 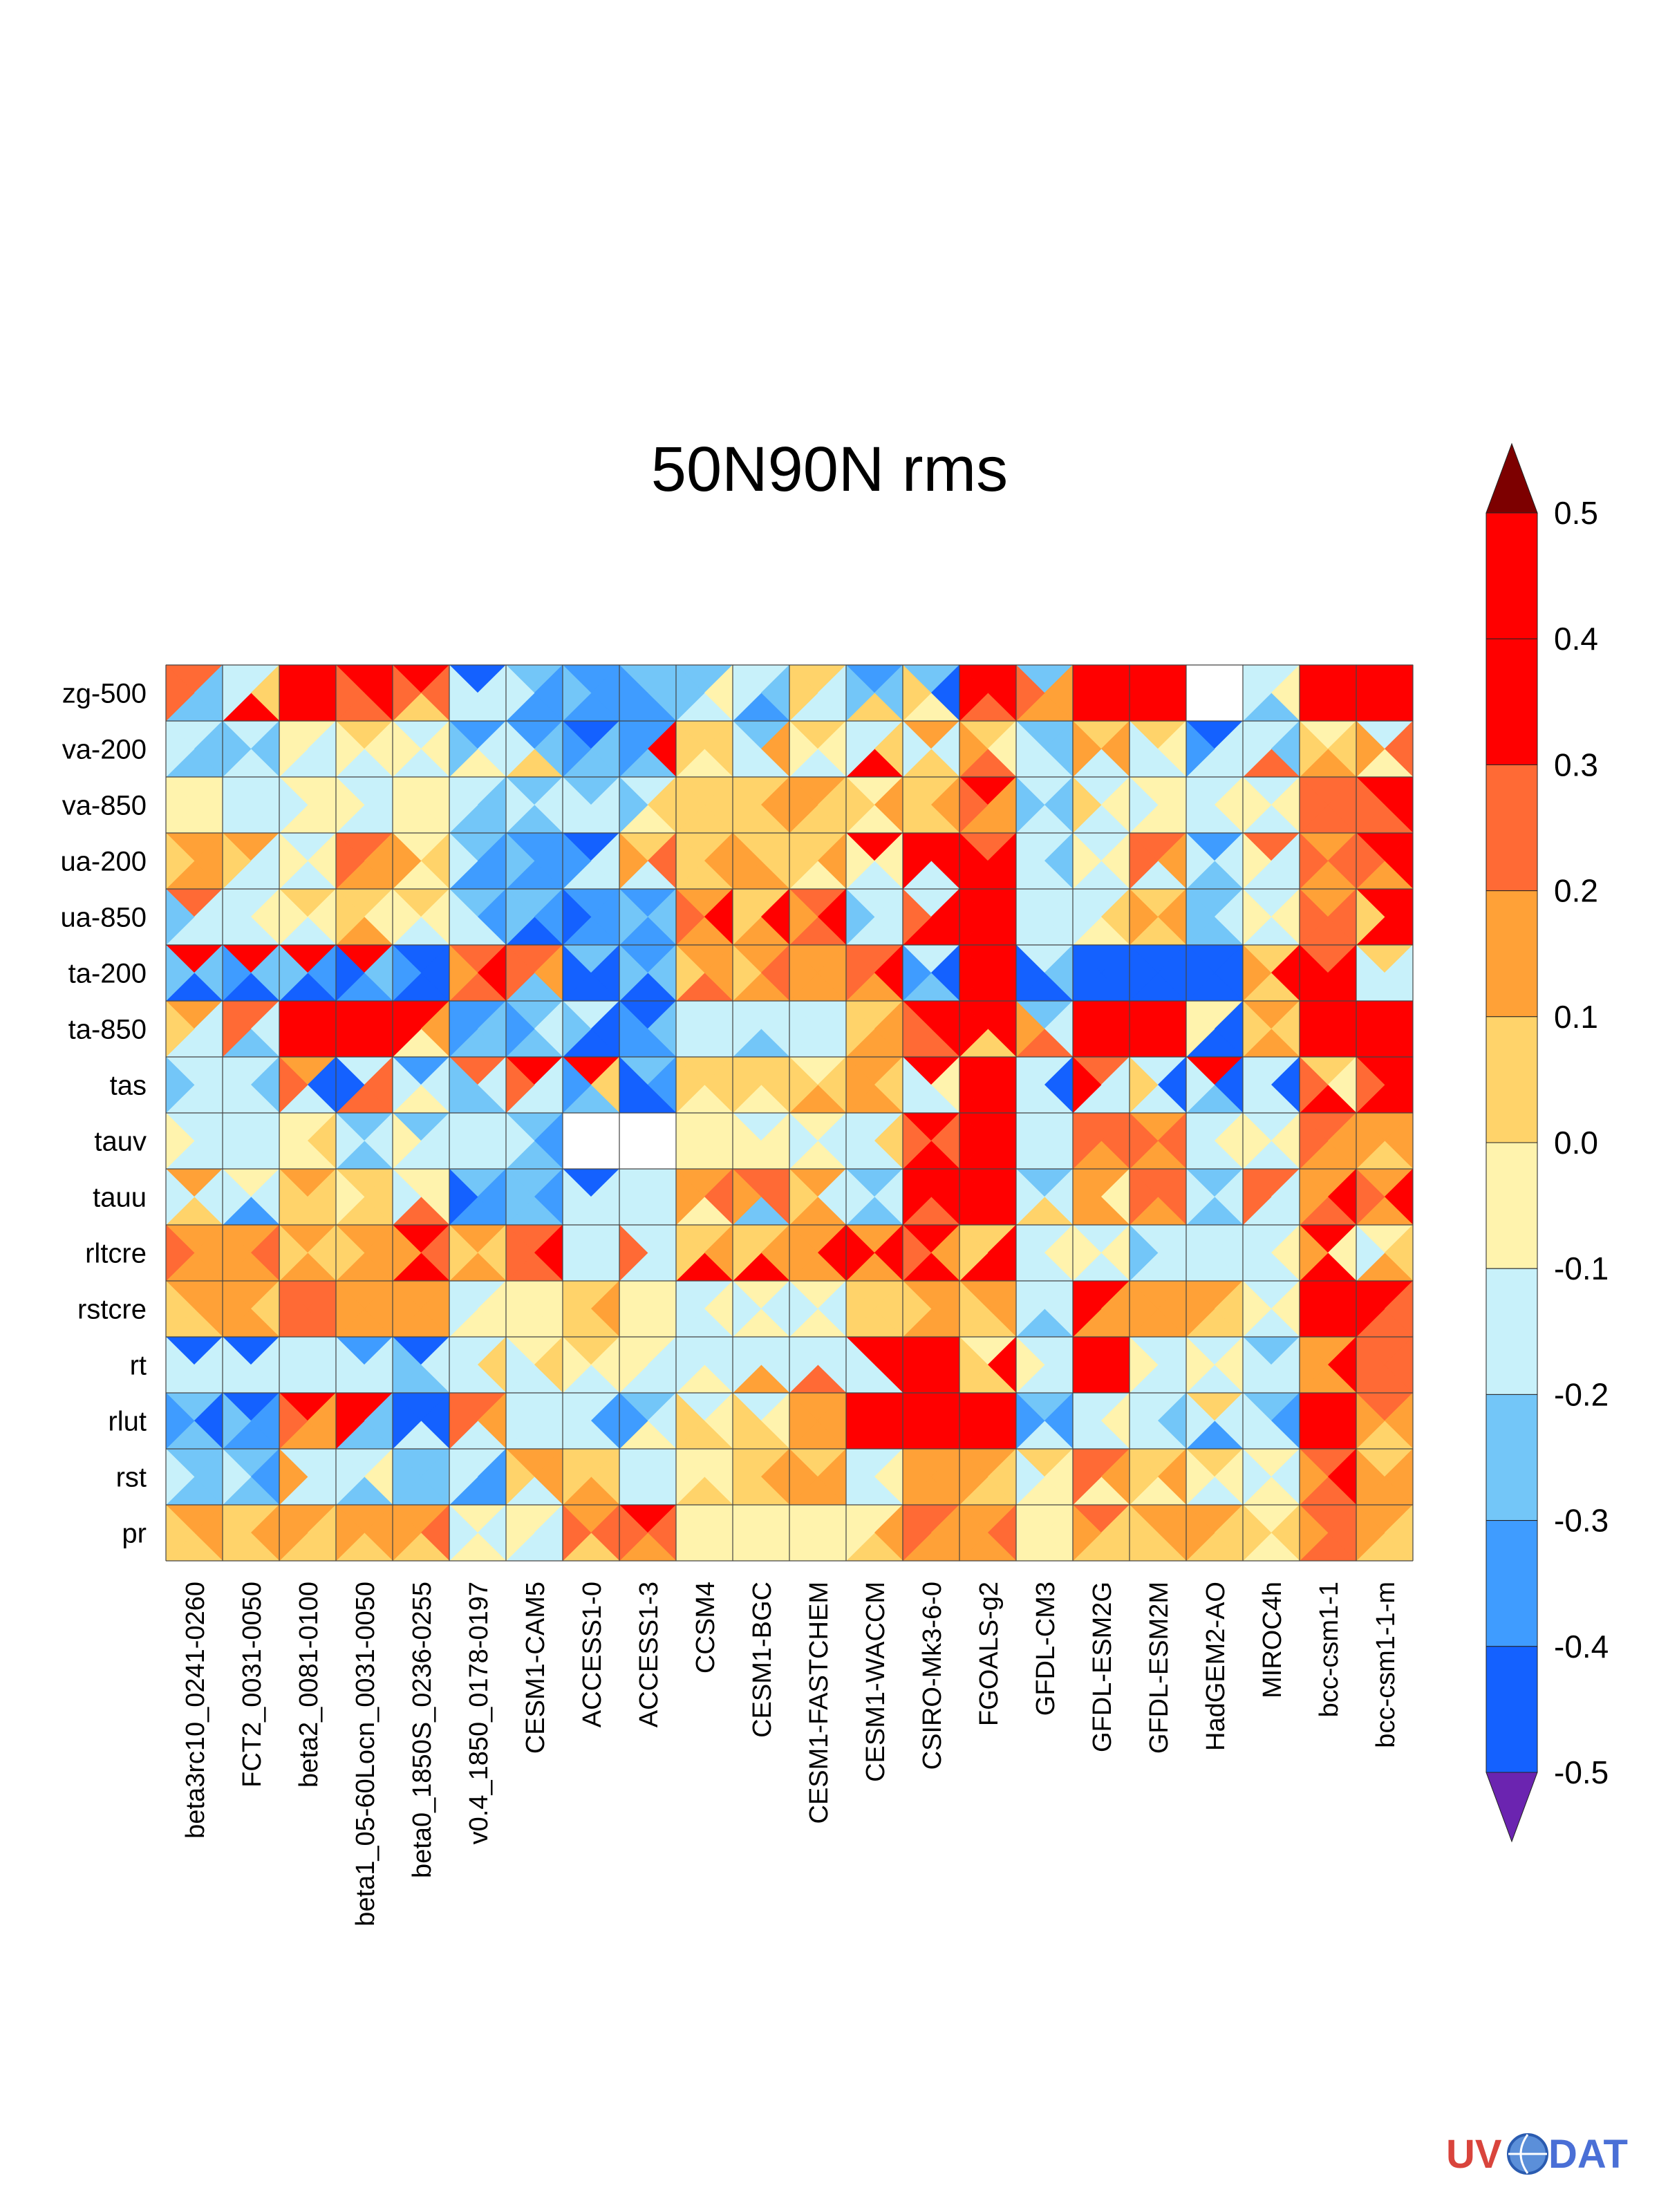 What do you see at coordinates (116, 1254) in the screenshot?
I see `row-label: rltcre` at bounding box center [116, 1254].